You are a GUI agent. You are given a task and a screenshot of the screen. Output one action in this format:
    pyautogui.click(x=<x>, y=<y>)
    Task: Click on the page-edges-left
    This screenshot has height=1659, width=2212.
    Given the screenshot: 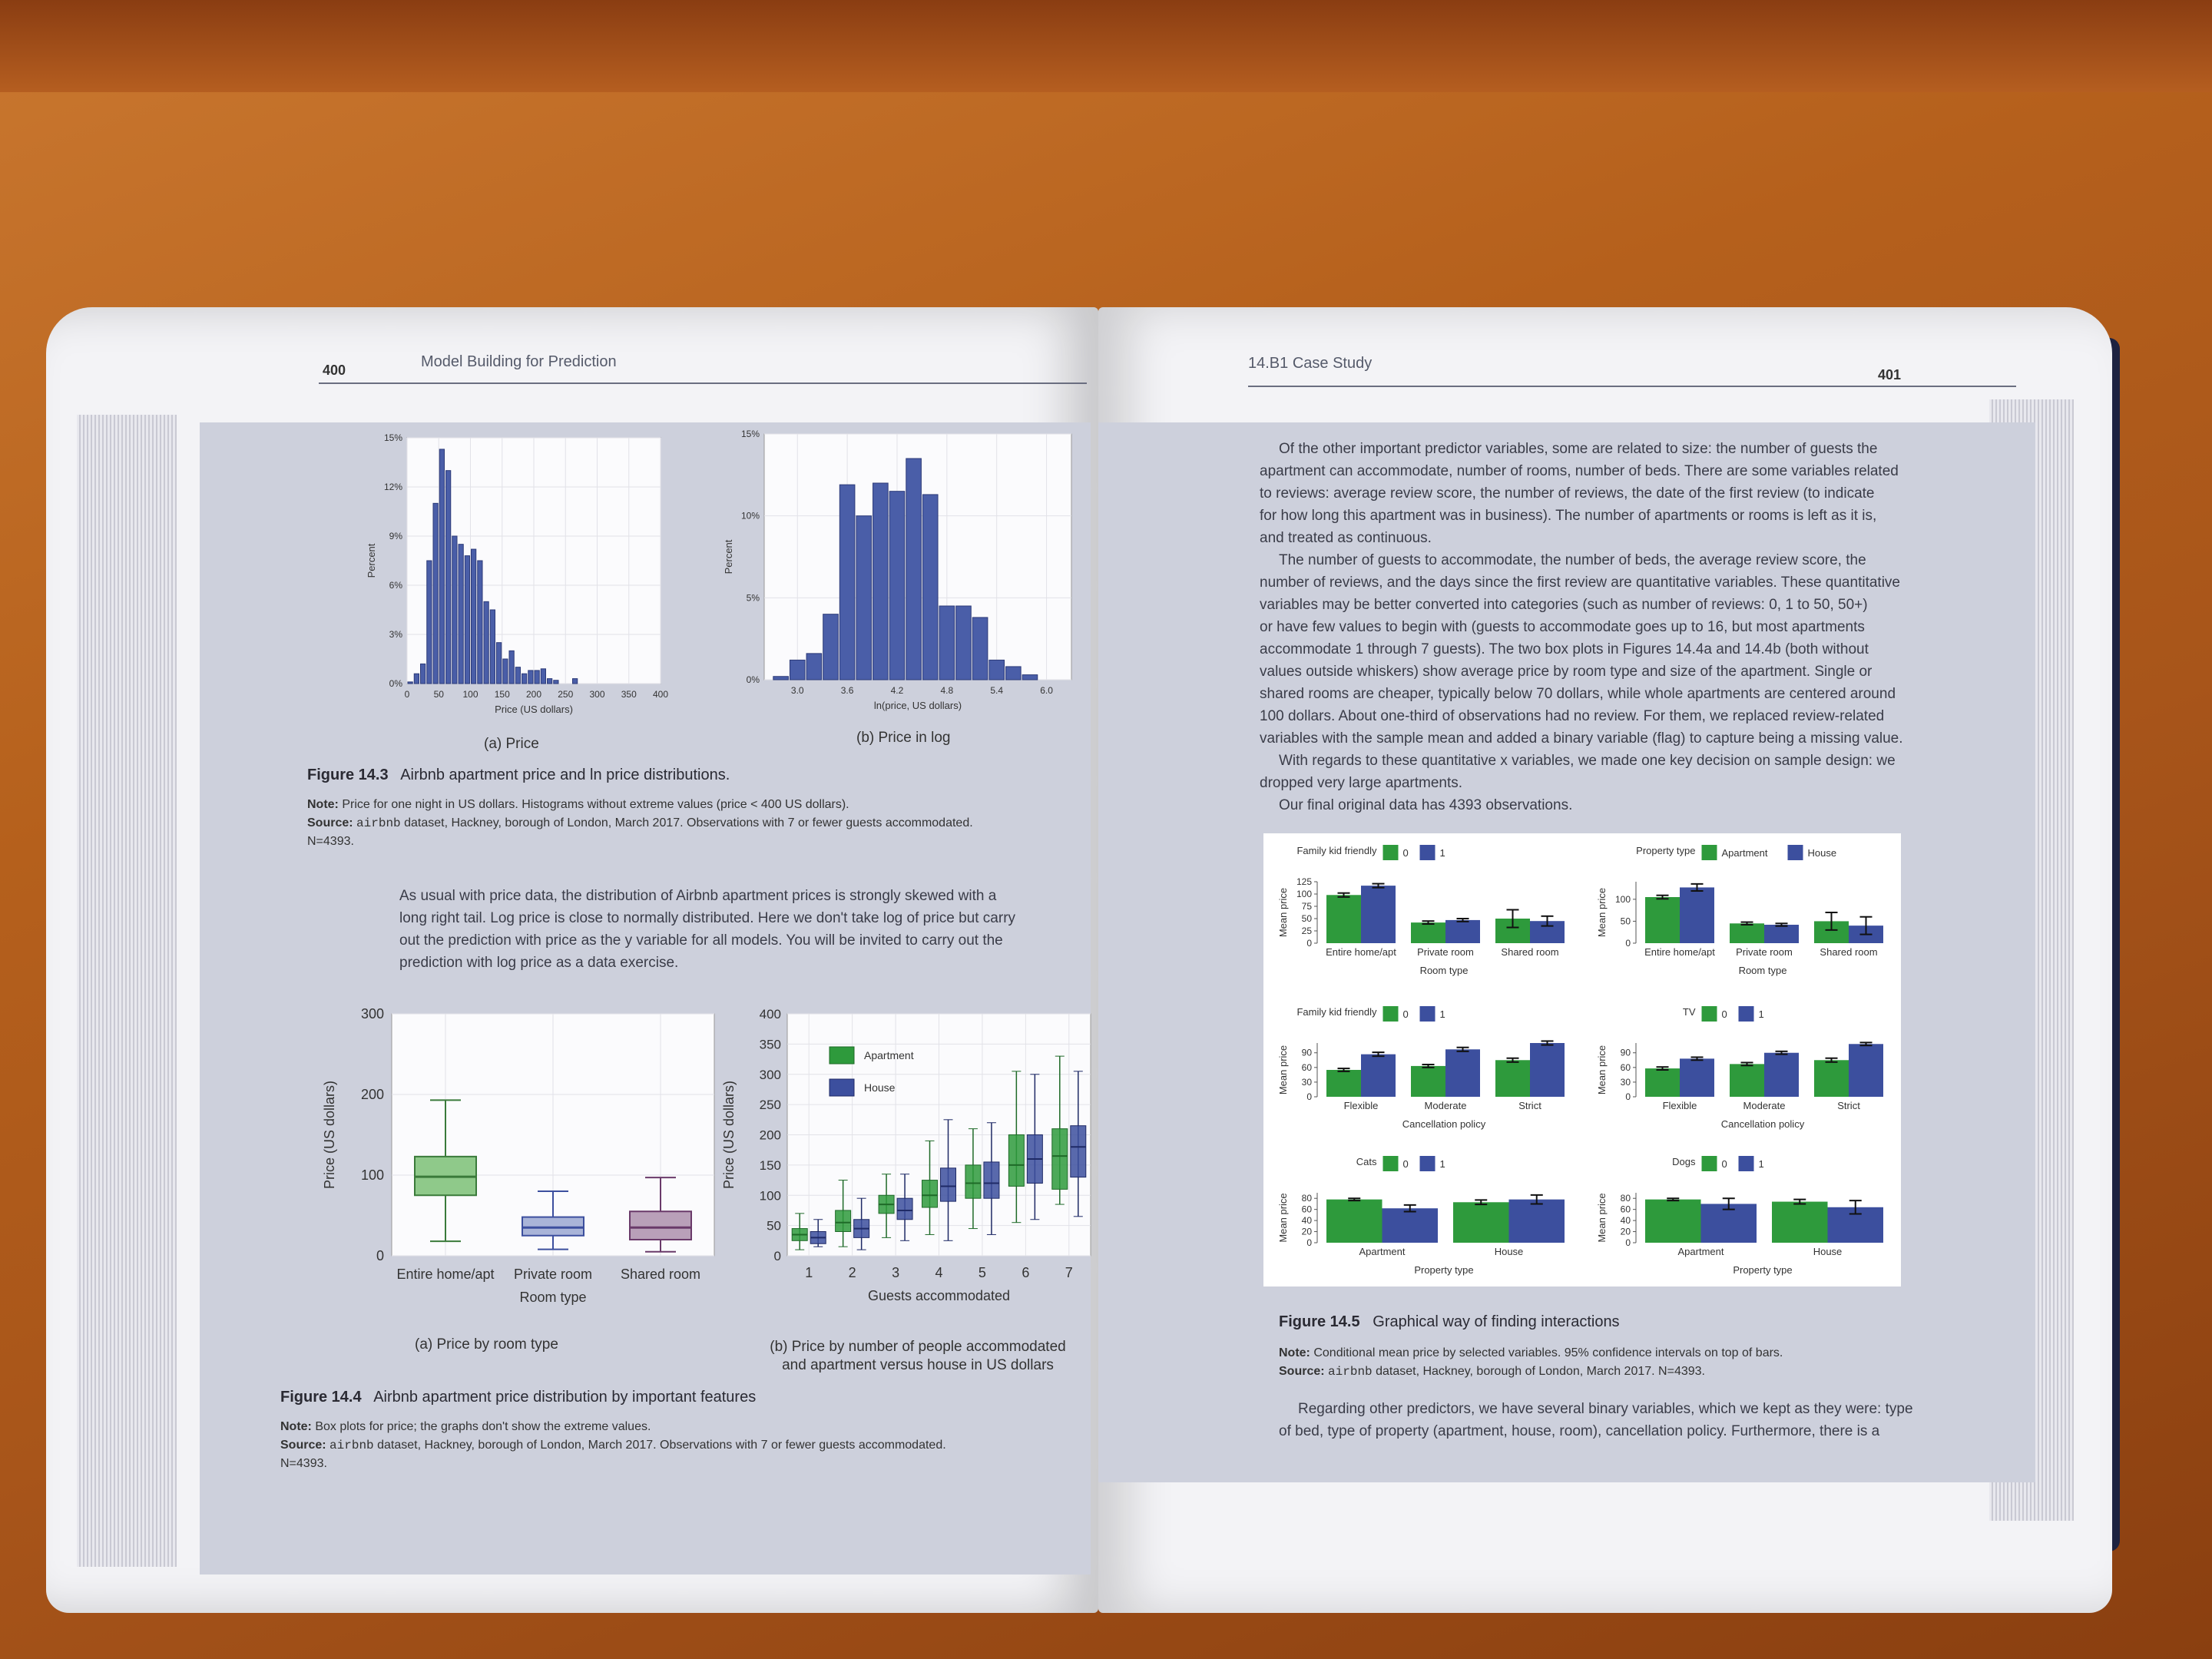 What is the action you would take?
    pyautogui.click(x=127, y=991)
    